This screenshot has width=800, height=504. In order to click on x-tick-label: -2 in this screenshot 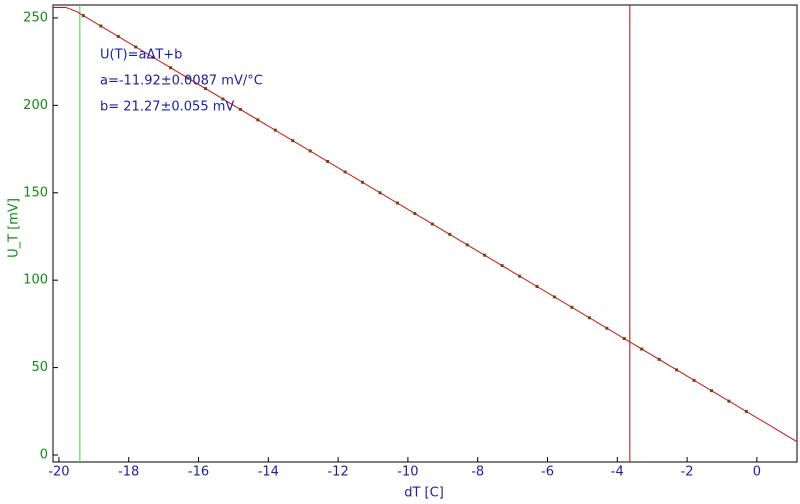, I will do `click(687, 472)`.